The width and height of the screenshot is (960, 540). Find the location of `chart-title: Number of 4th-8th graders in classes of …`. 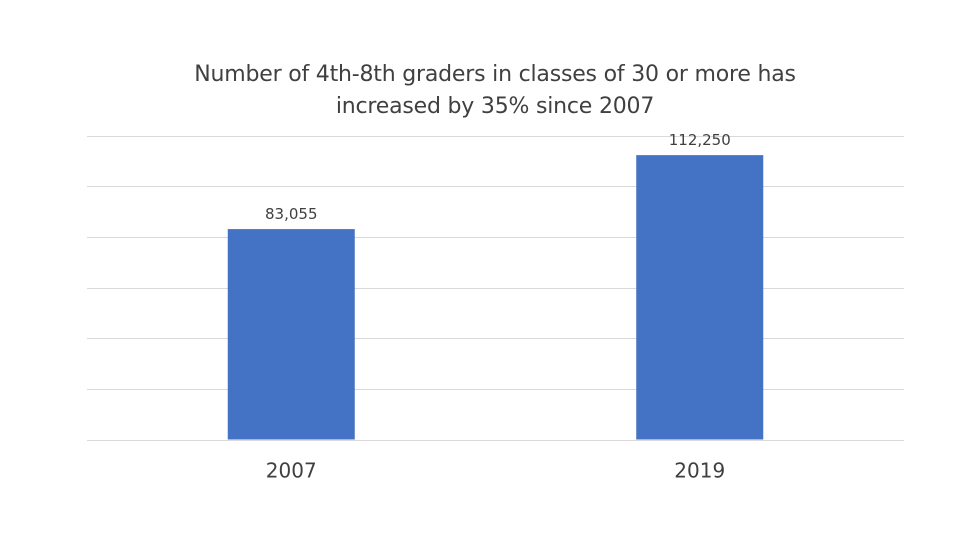

chart-title: Number of 4th-8th graders in classes of … is located at coordinates (495, 91).